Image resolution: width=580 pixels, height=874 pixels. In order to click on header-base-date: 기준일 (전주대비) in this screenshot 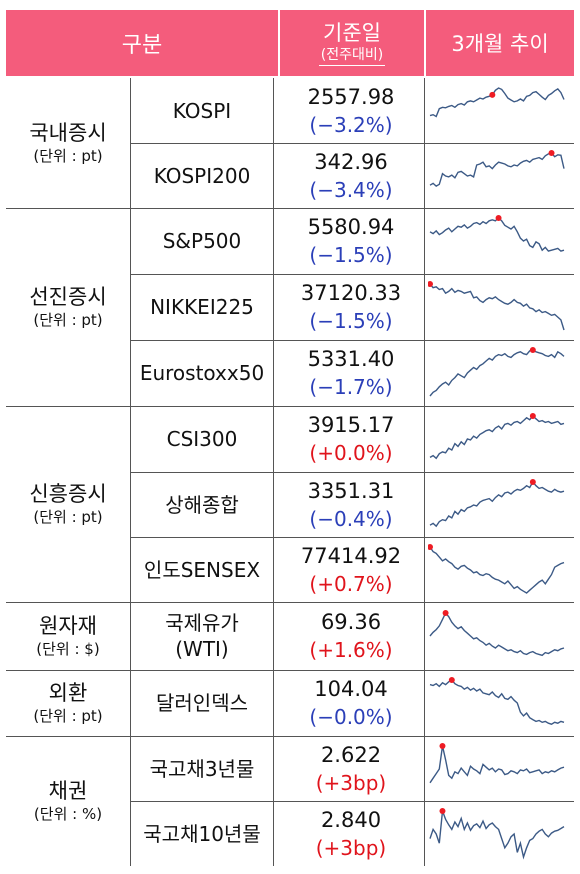, I will do `click(351, 43)`.